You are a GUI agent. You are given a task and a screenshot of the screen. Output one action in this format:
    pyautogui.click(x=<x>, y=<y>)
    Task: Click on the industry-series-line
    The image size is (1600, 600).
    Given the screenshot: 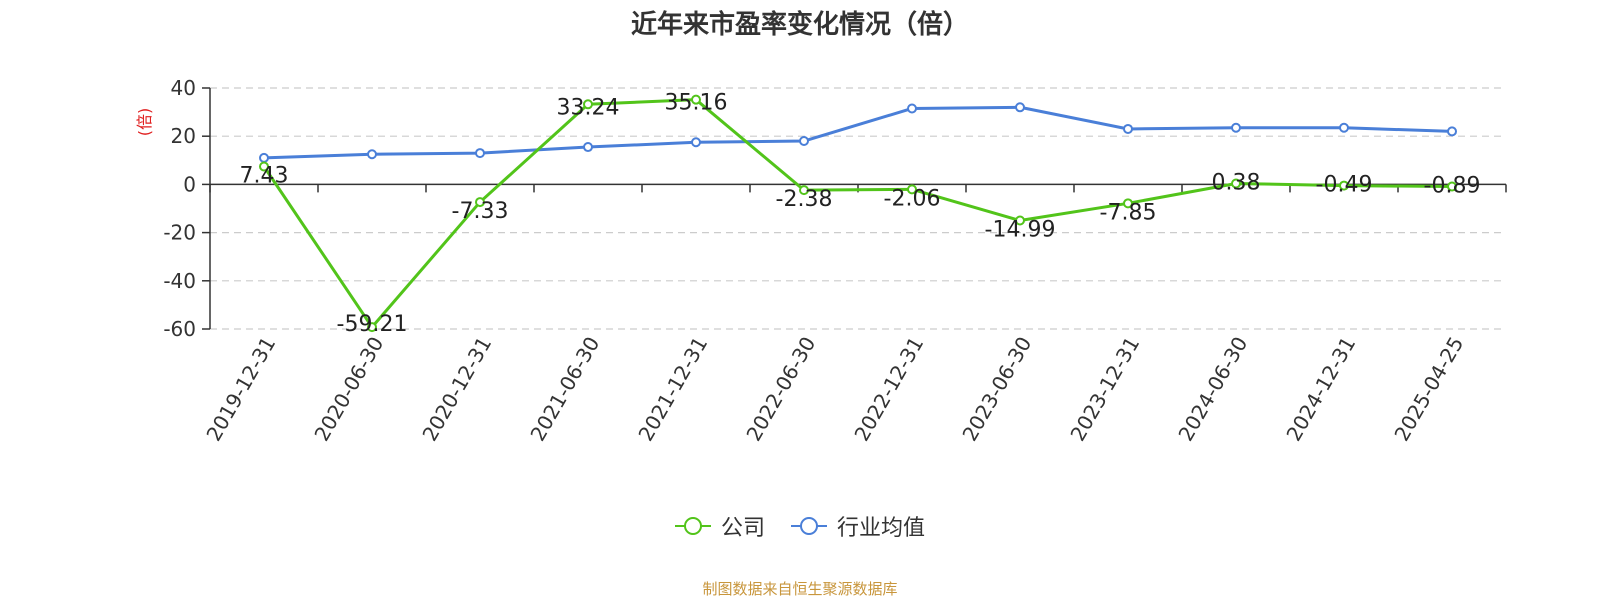 What is the action you would take?
    pyautogui.click(x=858, y=132)
    